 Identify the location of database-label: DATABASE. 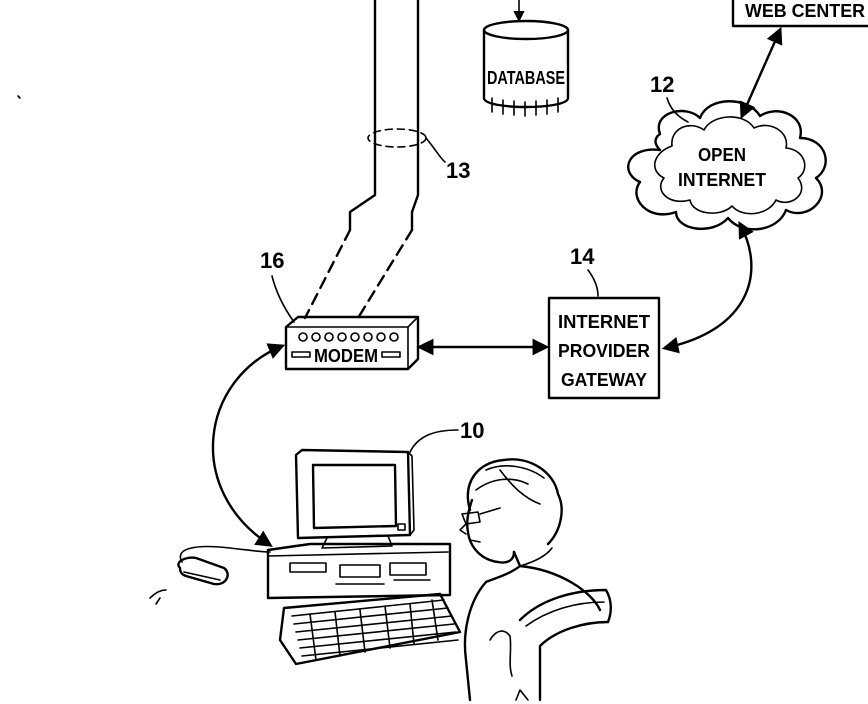
(526, 78).